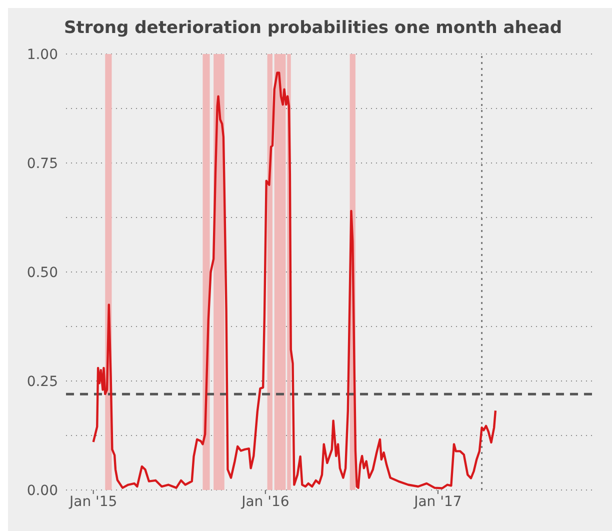  Describe the element at coordinates (93, 502) in the screenshot. I see `x-tick-label: Jan '15` at that location.